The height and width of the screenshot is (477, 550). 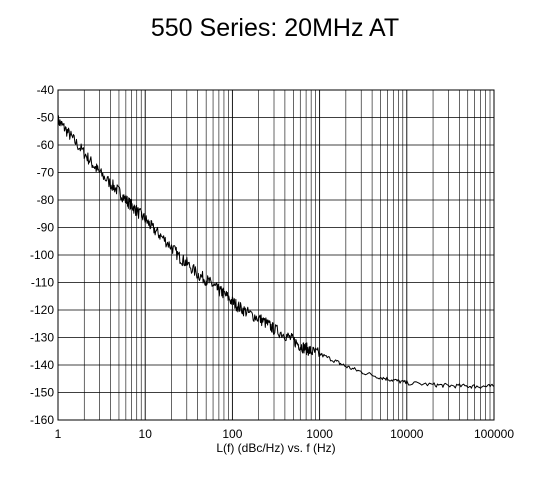 I want to click on x-axis-title: L(f) (dBc/Hz) vs. f (Hz), so click(x=275, y=448).